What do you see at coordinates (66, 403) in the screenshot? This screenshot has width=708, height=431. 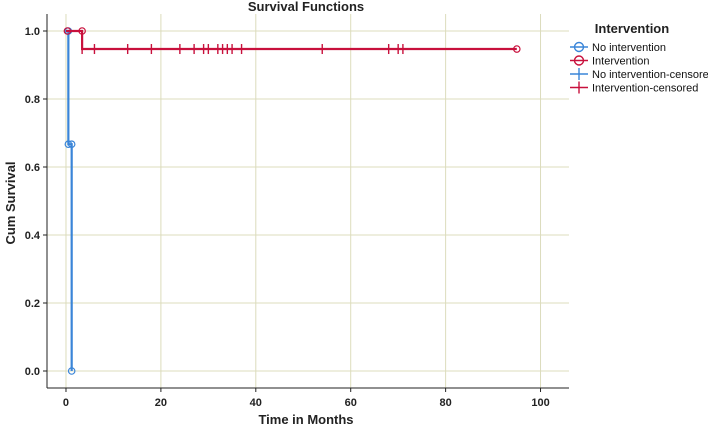 I see `x-tick-label: 0` at bounding box center [66, 403].